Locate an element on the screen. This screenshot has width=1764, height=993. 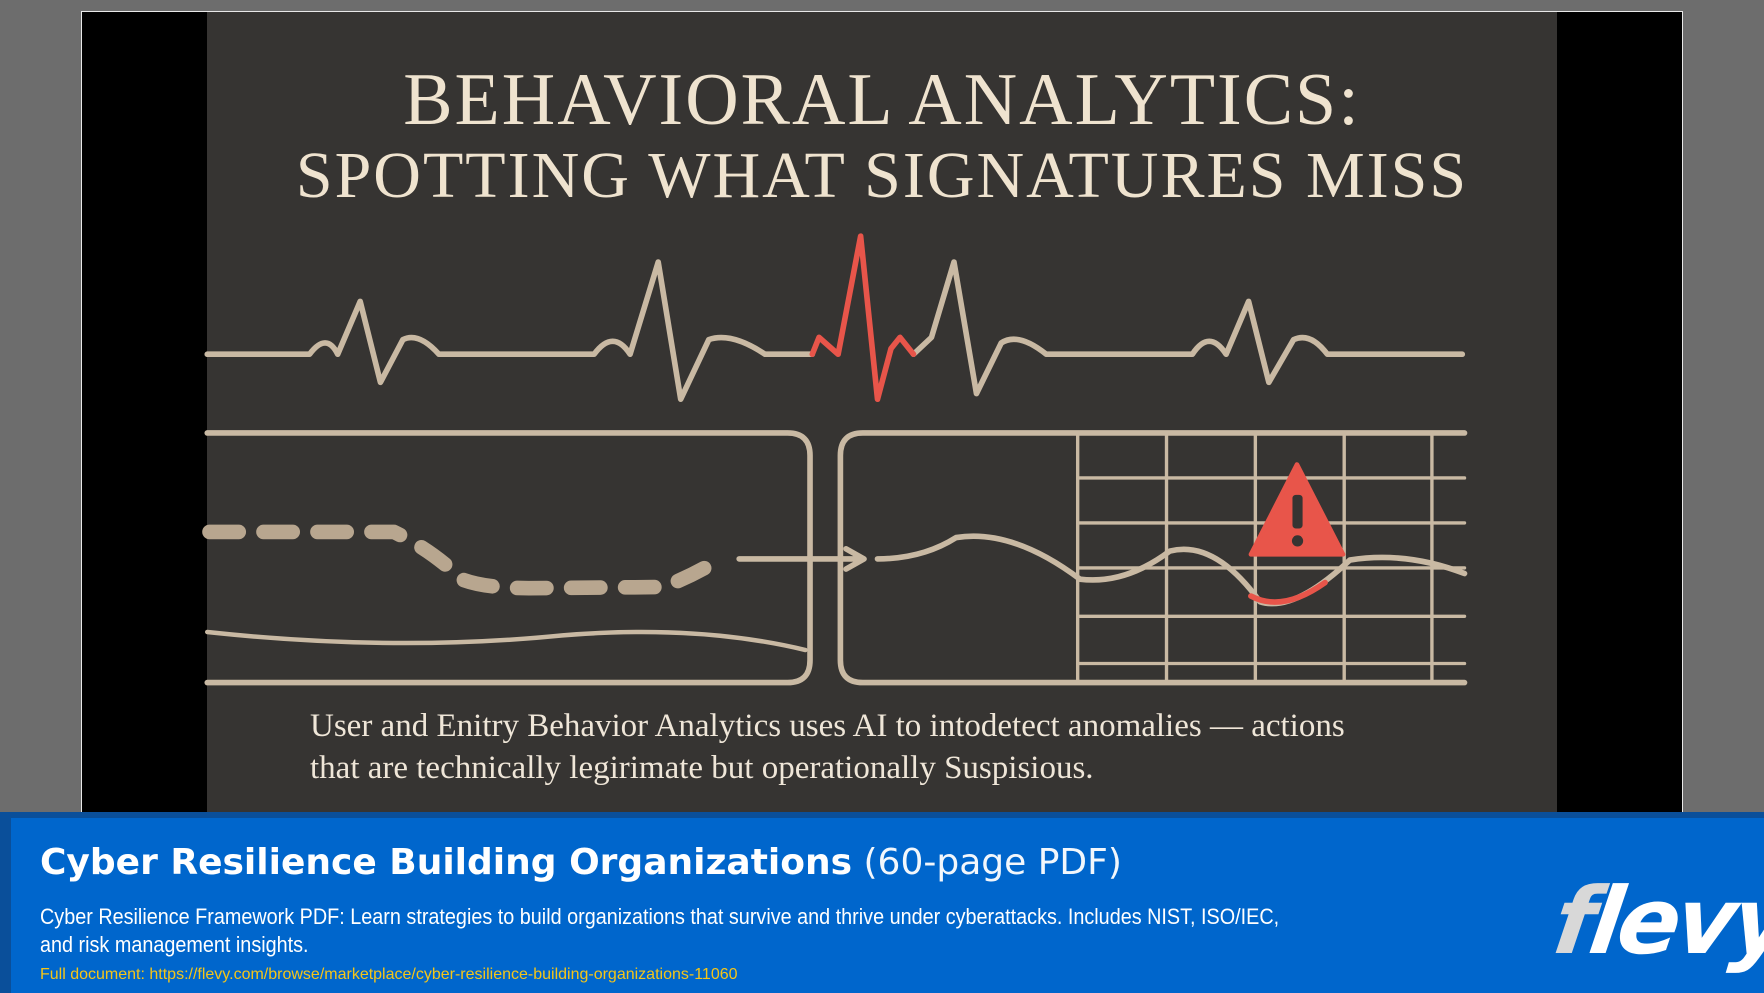
slide-title: BEHAVIORAL ANALYTICS: is located at coordinates (882, 100).